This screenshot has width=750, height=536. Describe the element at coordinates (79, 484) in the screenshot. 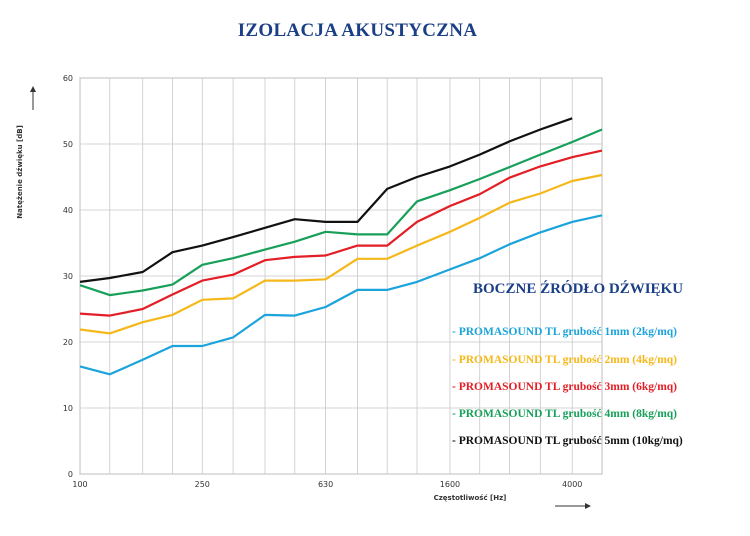

I see `x-tick-label: 100` at that location.